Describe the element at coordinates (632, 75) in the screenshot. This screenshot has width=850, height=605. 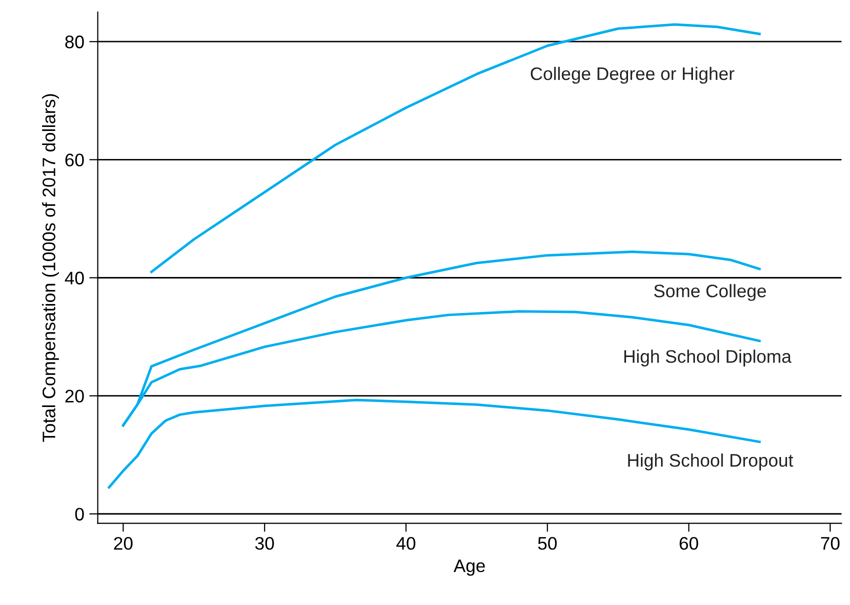
I see `series-label: College Degree or Higher` at that location.